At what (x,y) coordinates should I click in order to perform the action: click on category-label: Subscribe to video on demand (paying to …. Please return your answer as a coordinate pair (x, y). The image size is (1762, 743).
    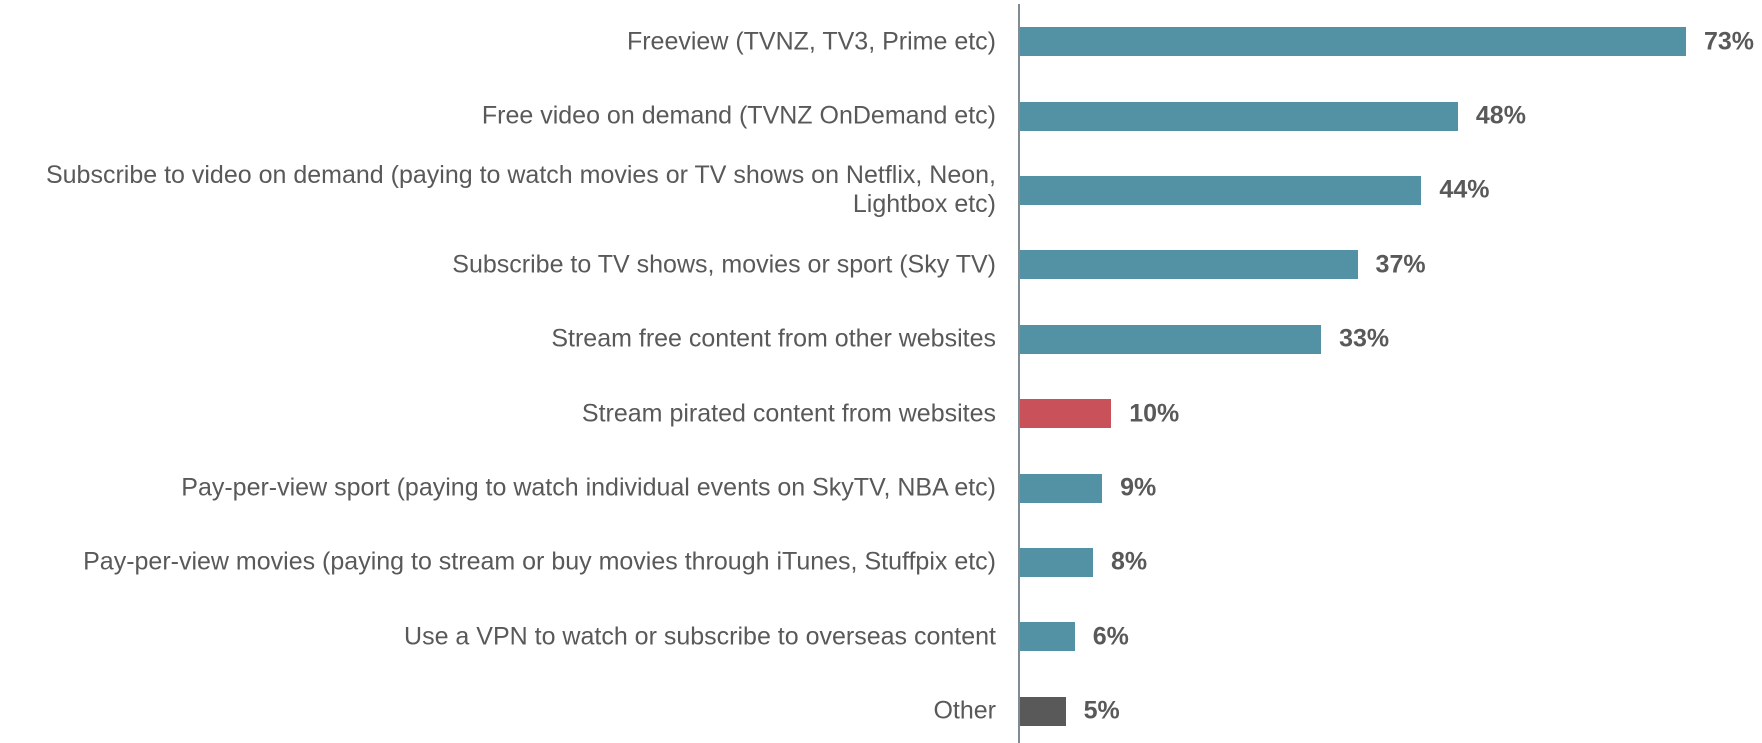
    Looking at the image, I should click on (520, 190).